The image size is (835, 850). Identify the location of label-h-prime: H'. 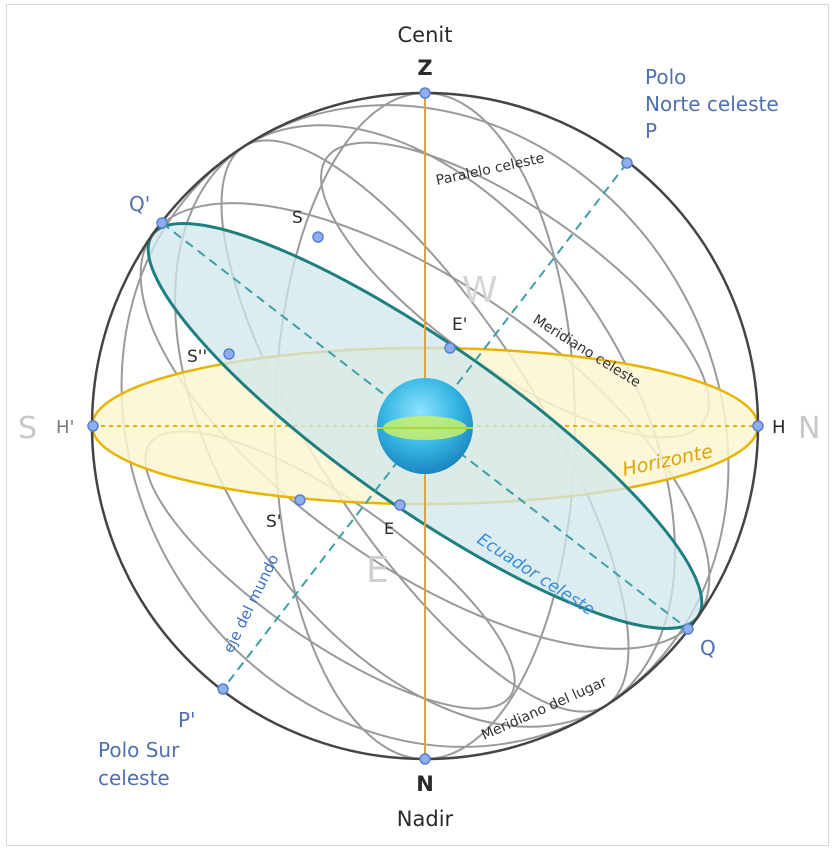
(65, 427).